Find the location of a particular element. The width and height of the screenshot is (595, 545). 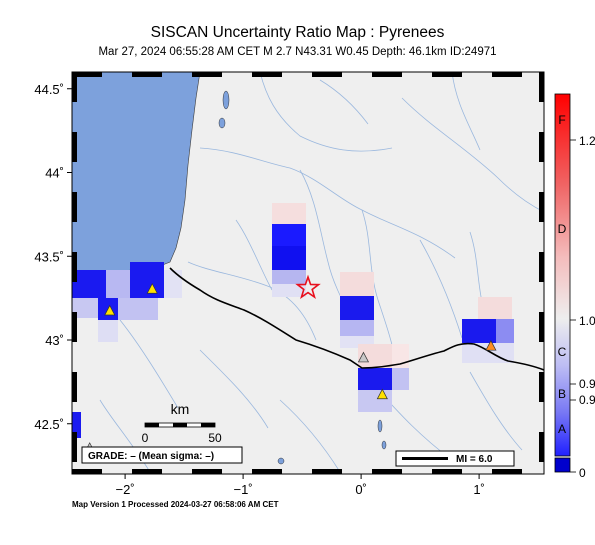

lat-label: 43.5˚ is located at coordinates (49, 256).